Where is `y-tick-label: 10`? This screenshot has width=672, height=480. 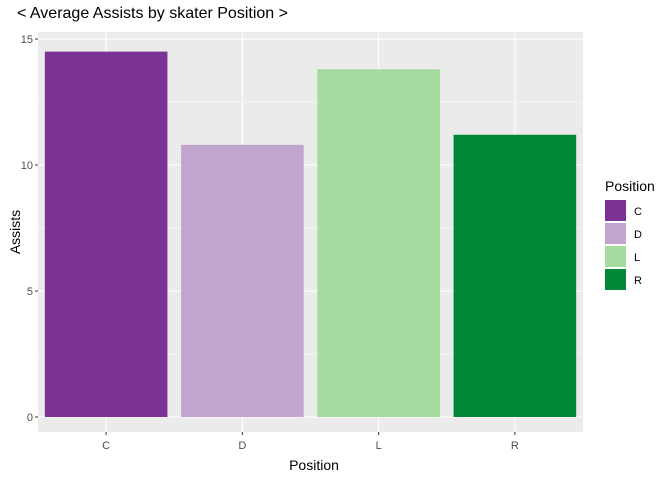 y-tick-label: 10 is located at coordinates (27, 166).